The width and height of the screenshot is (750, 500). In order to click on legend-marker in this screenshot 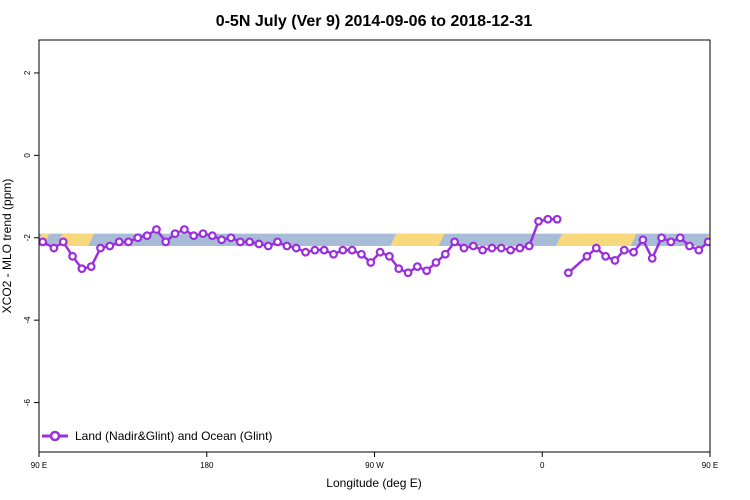, I will do `click(55, 436)`.